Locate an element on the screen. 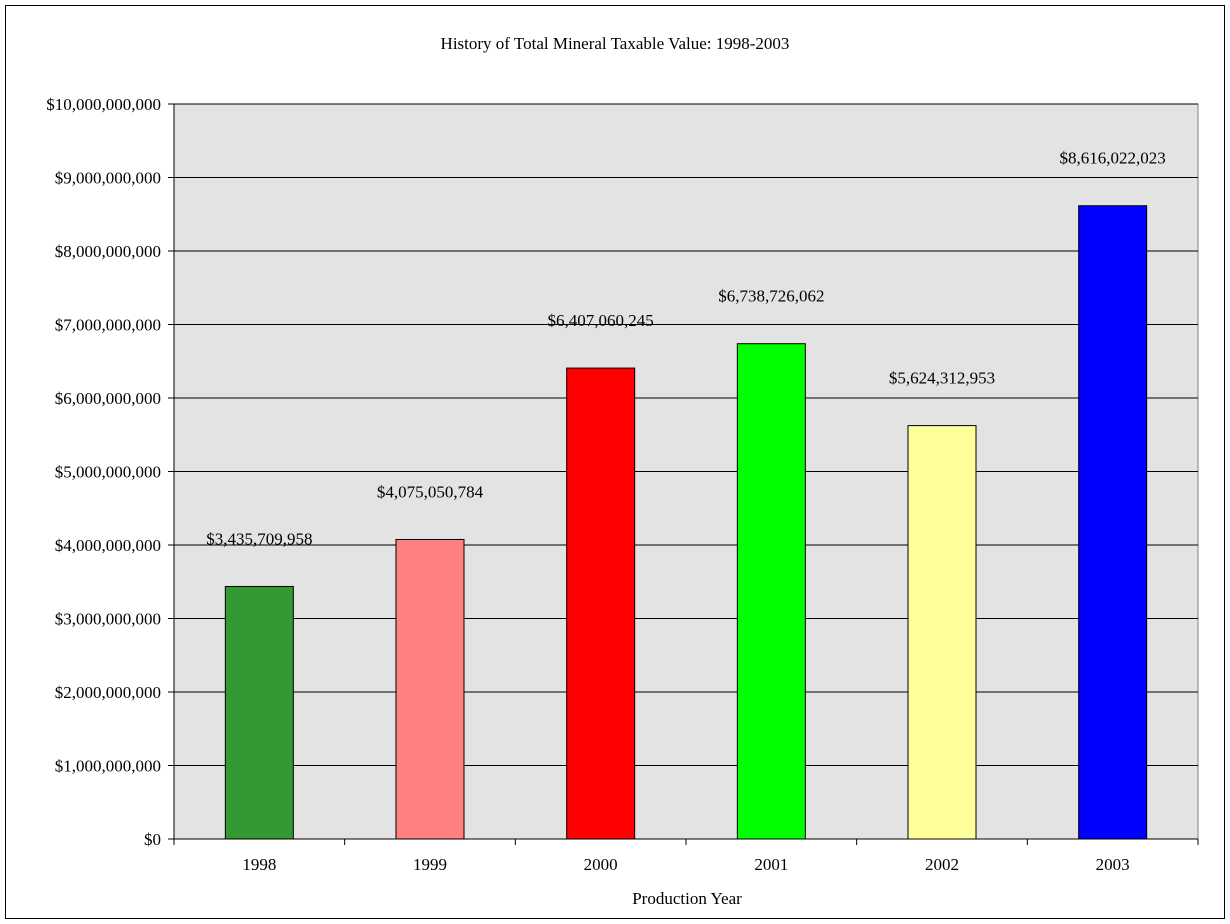  x-tick-label-1998: 1998 is located at coordinates (259, 864).